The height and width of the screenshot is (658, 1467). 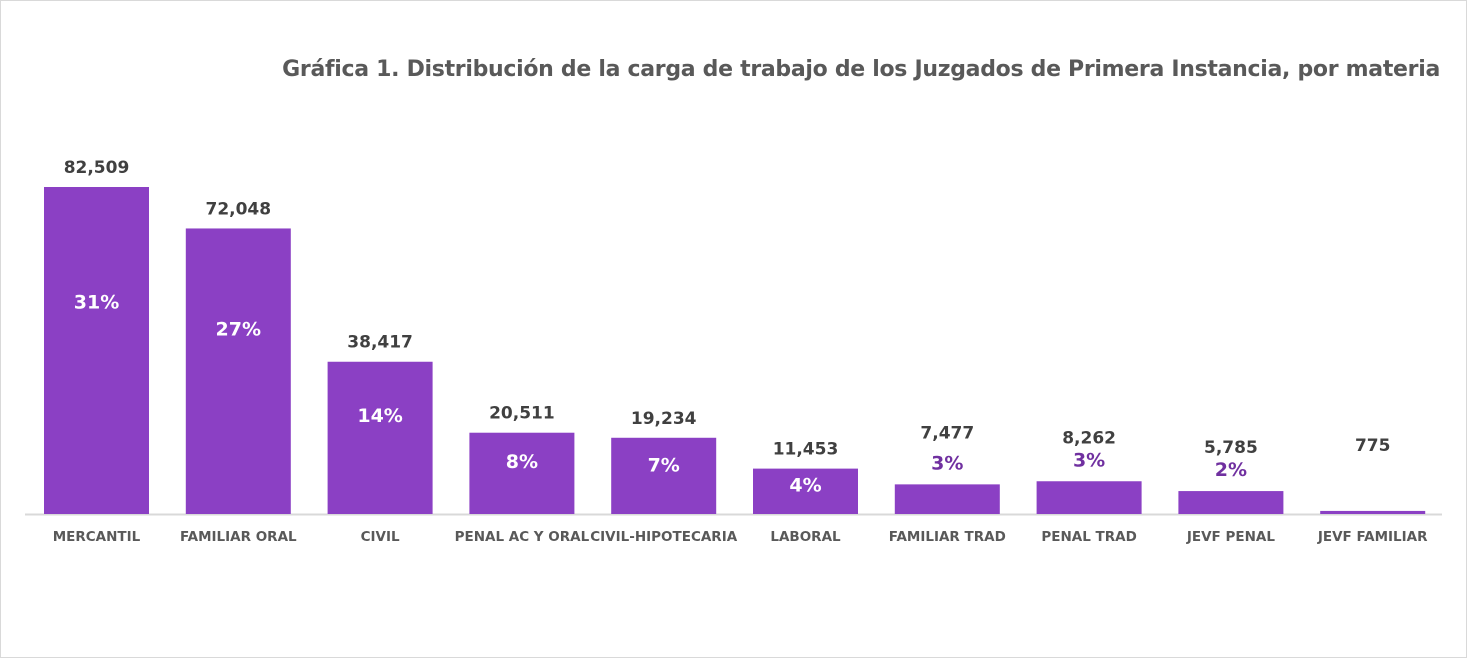 What do you see at coordinates (380, 437) in the screenshot?
I see `bar-civil` at bounding box center [380, 437].